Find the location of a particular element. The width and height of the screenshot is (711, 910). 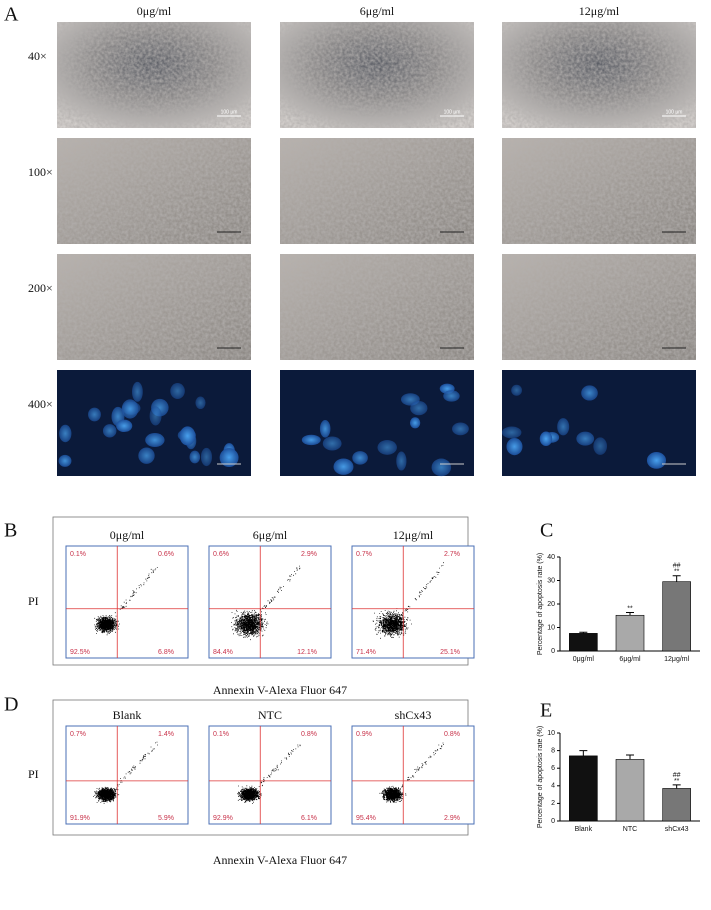

quadrant-percent: 0.9% is located at coordinates (364, 734).